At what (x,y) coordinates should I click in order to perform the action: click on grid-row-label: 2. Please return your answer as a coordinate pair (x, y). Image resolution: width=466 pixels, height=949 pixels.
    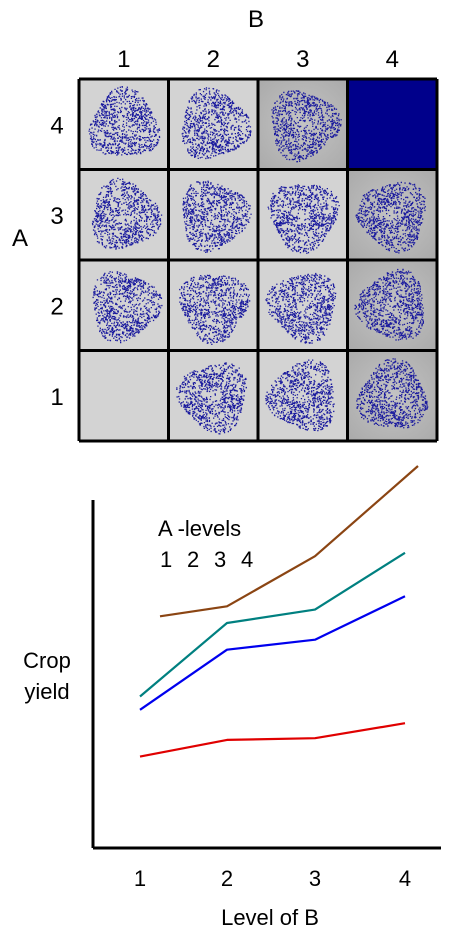
    Looking at the image, I should click on (56, 306).